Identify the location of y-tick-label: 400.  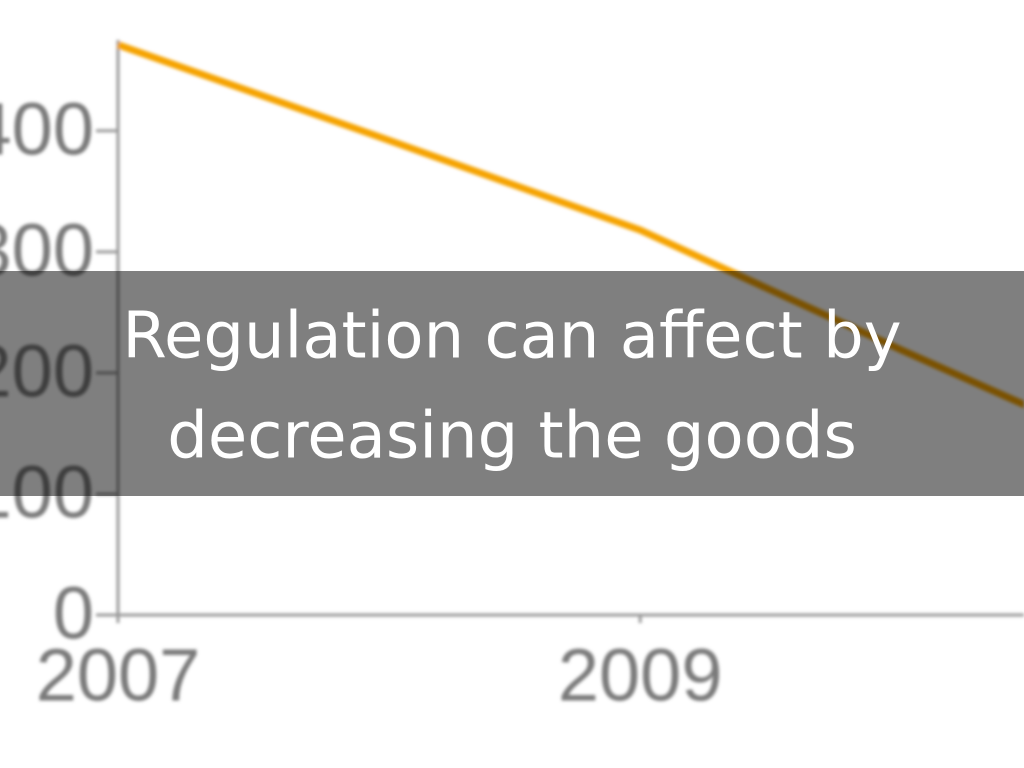
(47, 128).